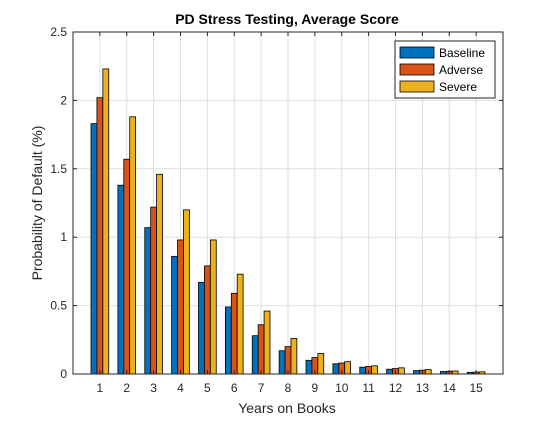 The width and height of the screenshot is (560, 425). Describe the element at coordinates (58, 306) in the screenshot. I see `y-tick-label: 0.5` at that location.